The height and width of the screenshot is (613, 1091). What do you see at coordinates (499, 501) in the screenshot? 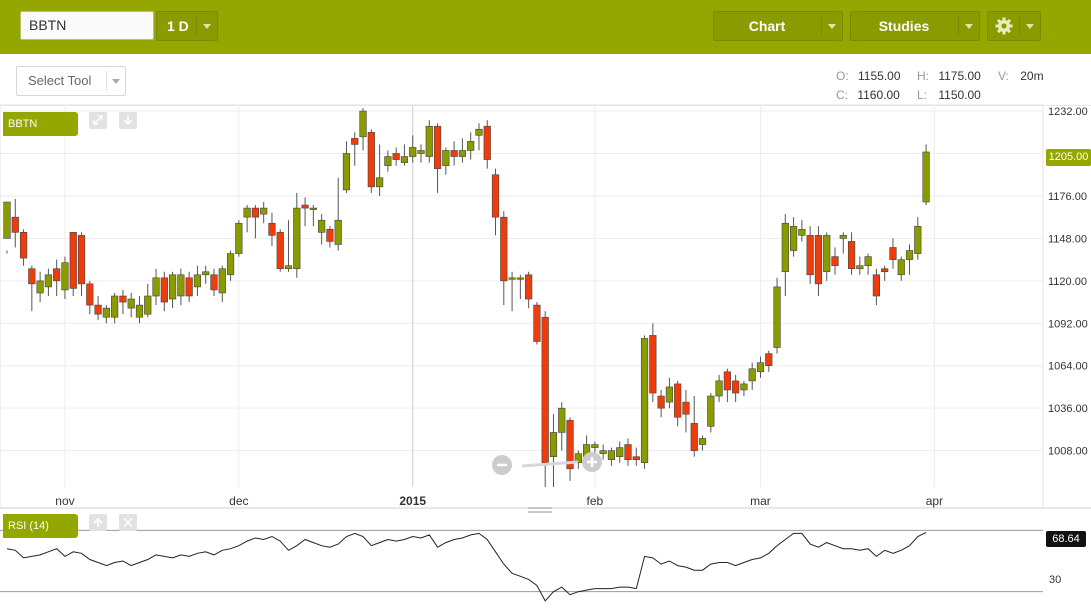
I see `time-axis: nov dec 2015 feb mar apr` at bounding box center [499, 501].